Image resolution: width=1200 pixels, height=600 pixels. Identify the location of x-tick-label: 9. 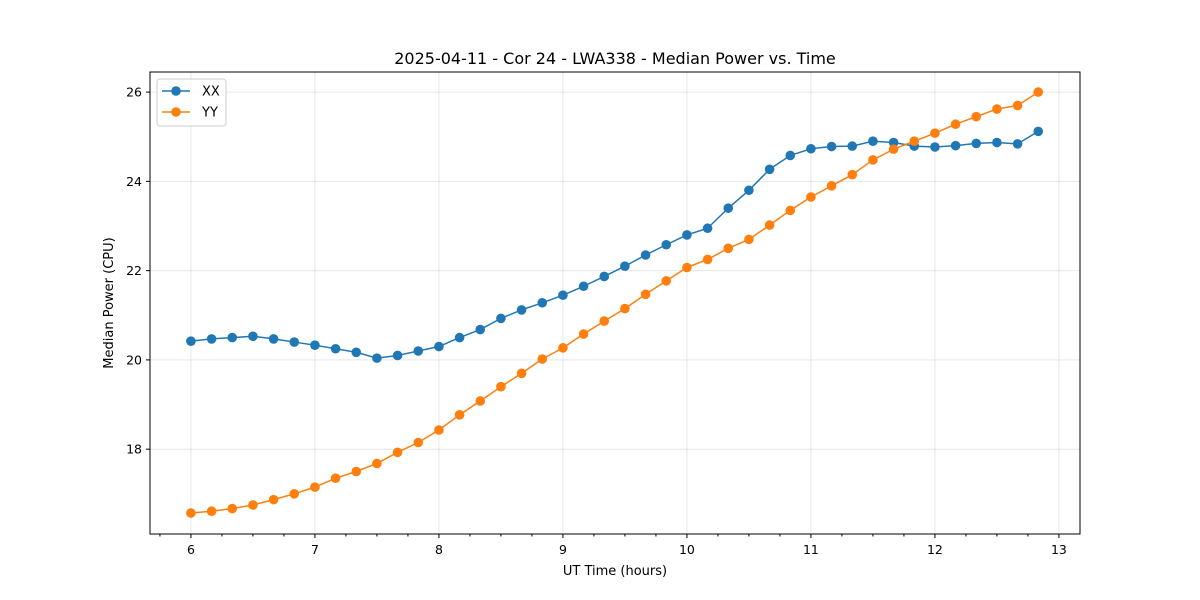
(563, 549).